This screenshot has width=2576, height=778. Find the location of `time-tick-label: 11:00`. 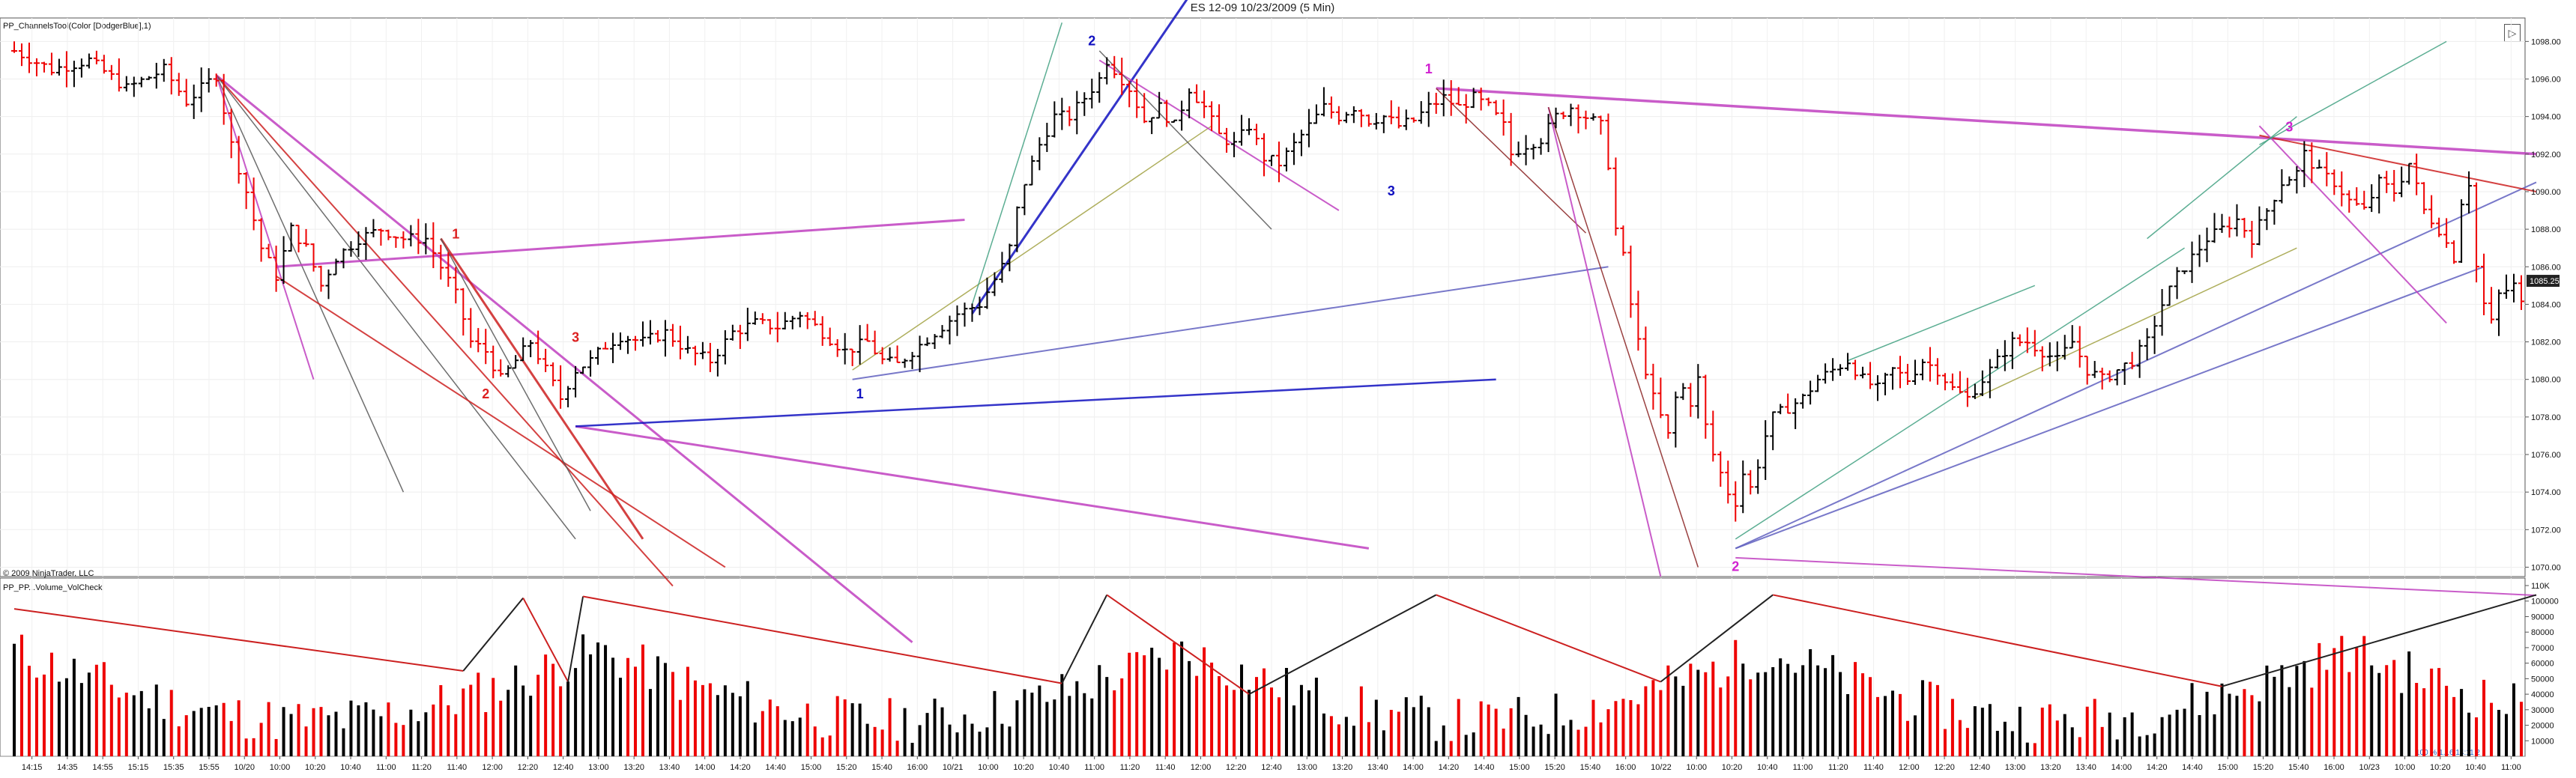

time-tick-label: 11:00 is located at coordinates (386, 767).